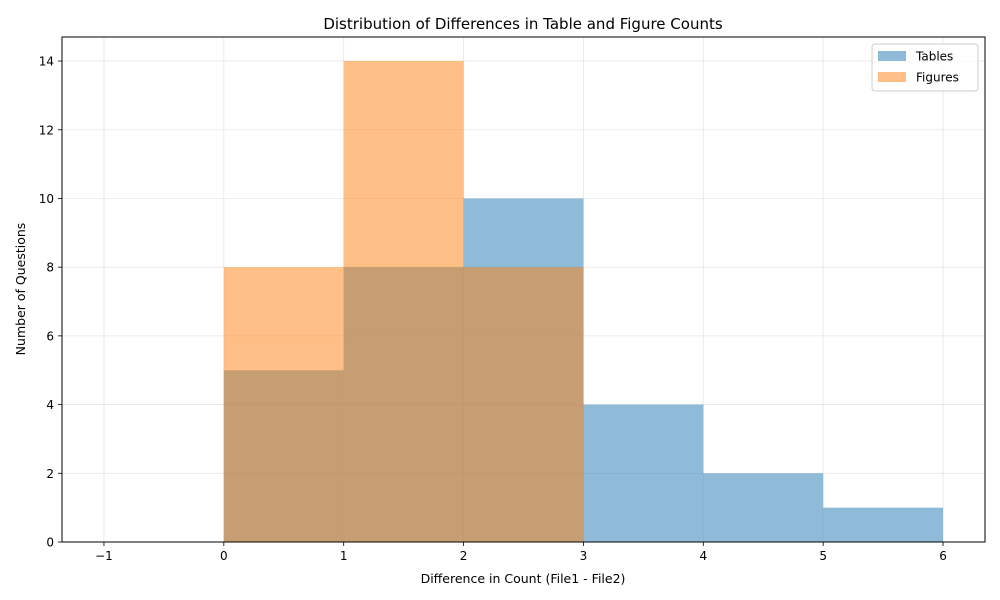  I want to click on y-axis-ticks: 0 2 4 6 8 10 12 14, so click(50, 302).